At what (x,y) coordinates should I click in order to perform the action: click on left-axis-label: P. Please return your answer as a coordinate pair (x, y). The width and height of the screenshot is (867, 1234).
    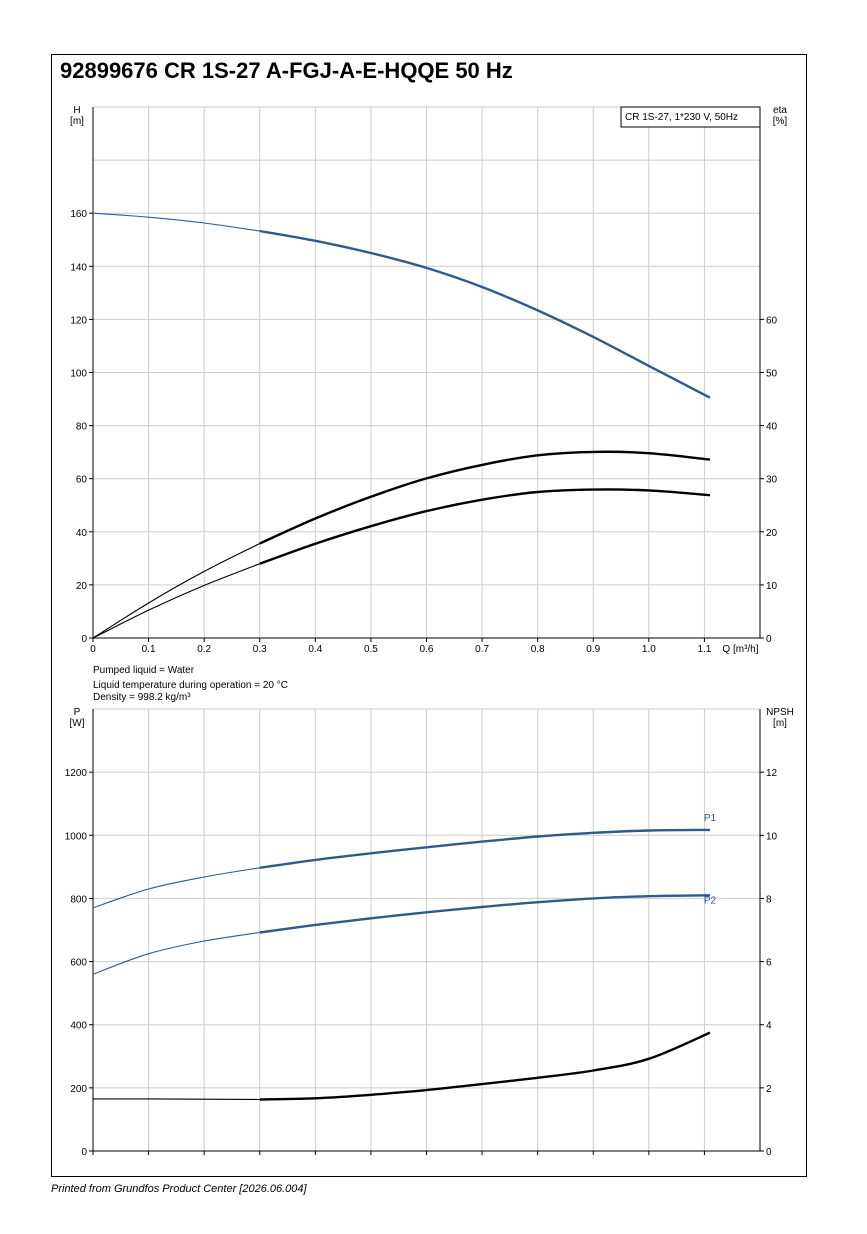
    Looking at the image, I should click on (77, 712).